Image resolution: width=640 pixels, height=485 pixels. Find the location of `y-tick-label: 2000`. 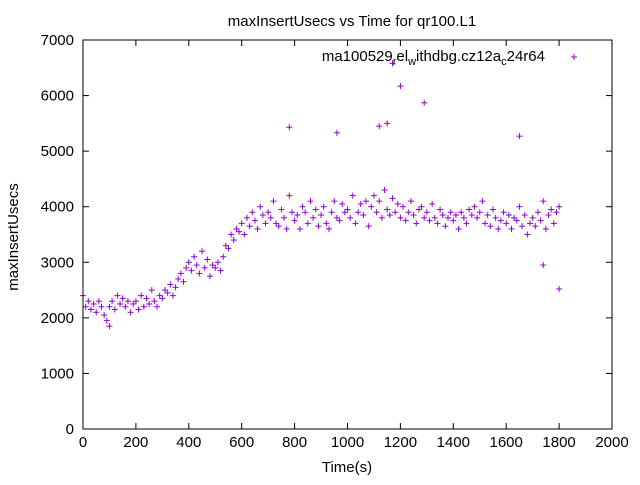

y-tick-label: 2000 is located at coordinates (57, 318).